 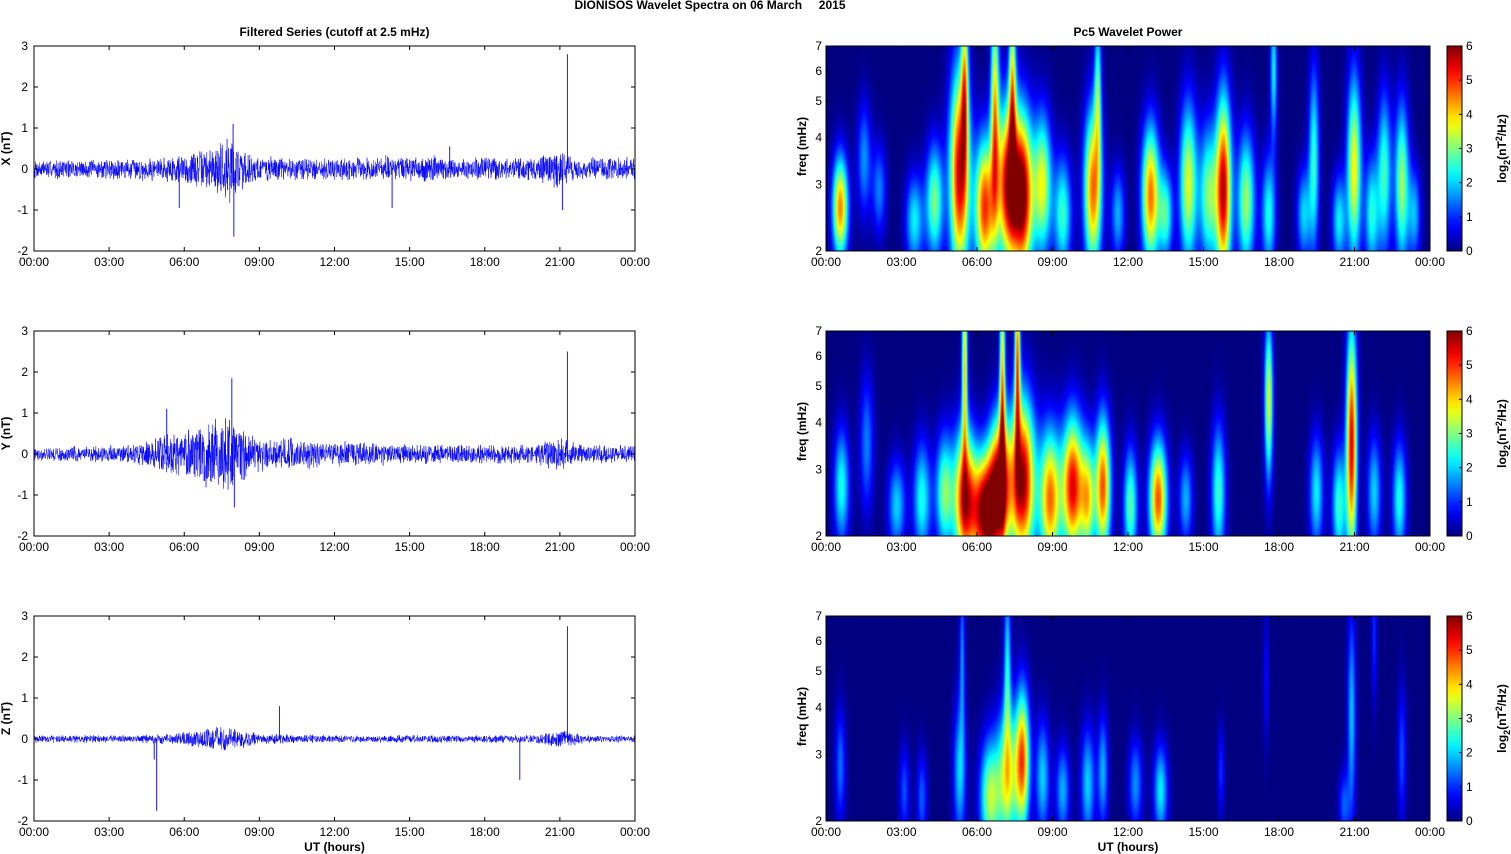 What do you see at coordinates (560, 262) in the screenshot?
I see `series-x-xtick-label: 21:00` at bounding box center [560, 262].